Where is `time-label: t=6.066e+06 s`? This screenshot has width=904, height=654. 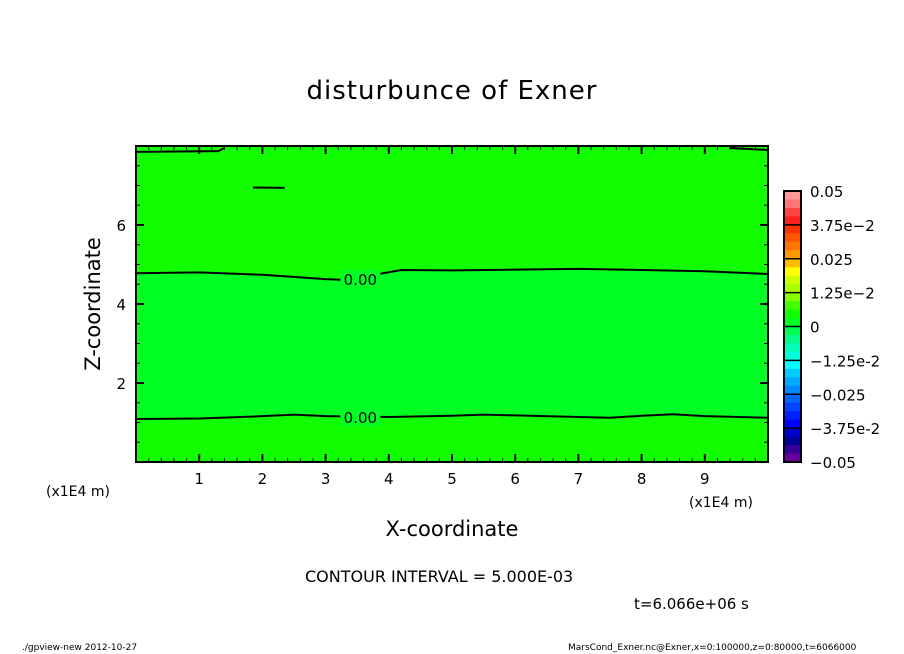
time-label: t=6.066e+06 s is located at coordinates (691, 604).